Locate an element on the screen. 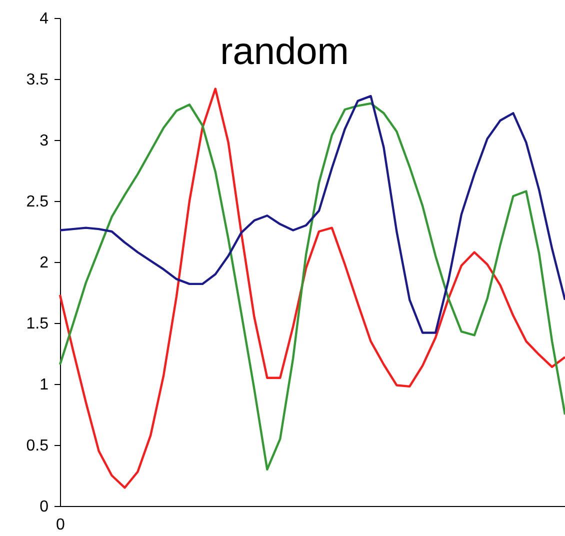 The height and width of the screenshot is (536, 565). y-tick-label: 3.5 is located at coordinates (37, 80).